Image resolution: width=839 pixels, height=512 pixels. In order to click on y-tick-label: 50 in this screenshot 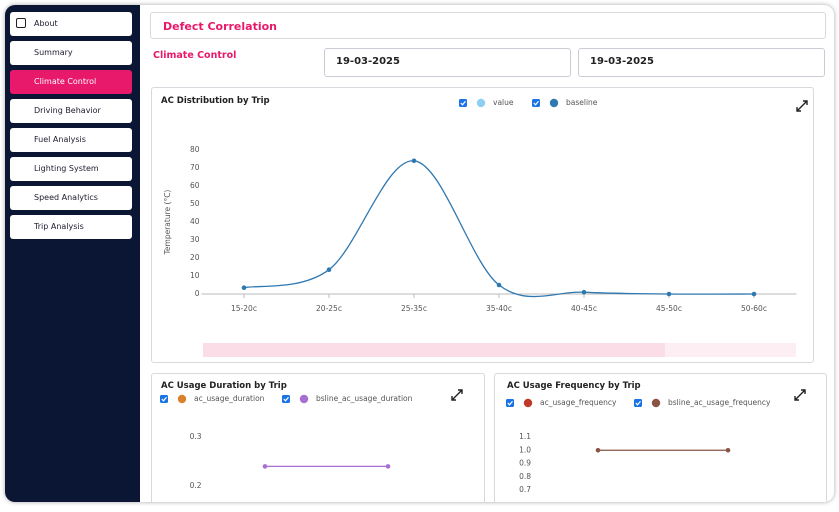, I will do `click(195, 203)`.